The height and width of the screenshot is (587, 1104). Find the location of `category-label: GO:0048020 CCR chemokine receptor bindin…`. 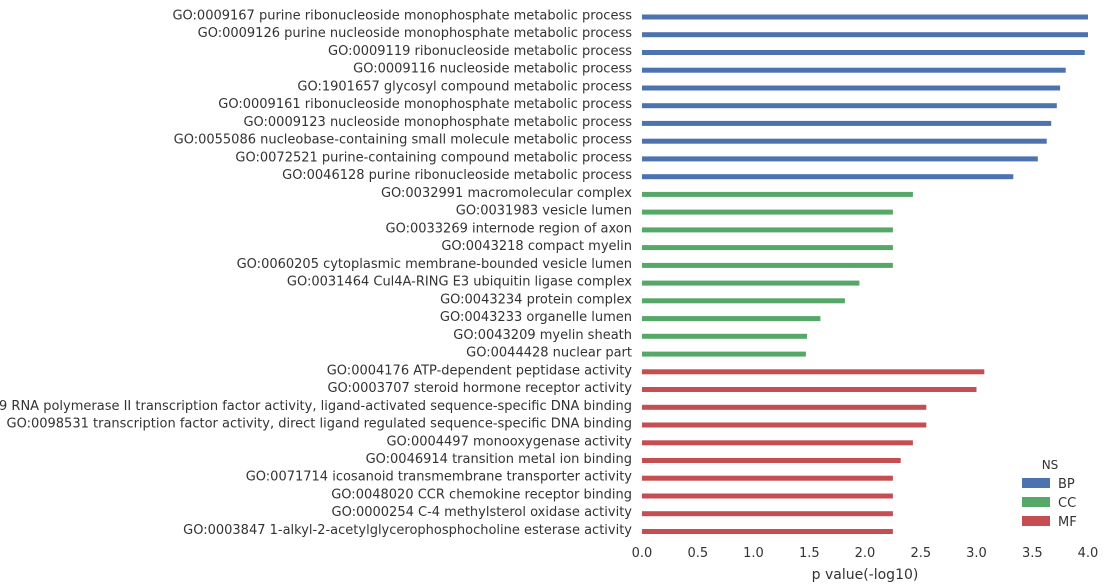

category-label: GO:0048020 CCR chemokine receptor bindin… is located at coordinates (481, 495).